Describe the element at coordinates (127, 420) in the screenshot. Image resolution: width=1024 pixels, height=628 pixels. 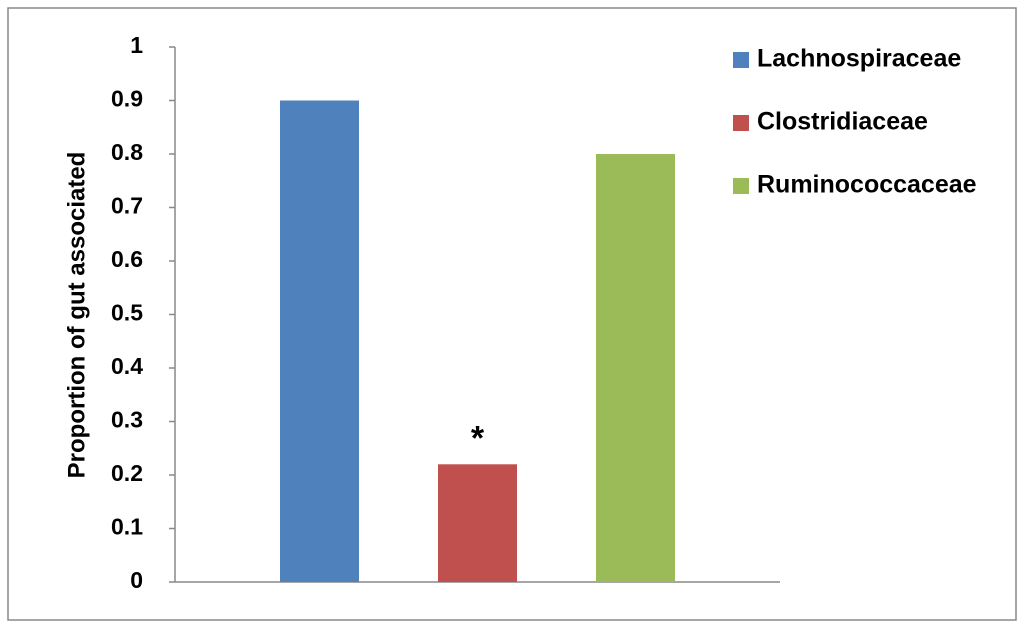
I see `y-tick-label: 0.3` at that location.